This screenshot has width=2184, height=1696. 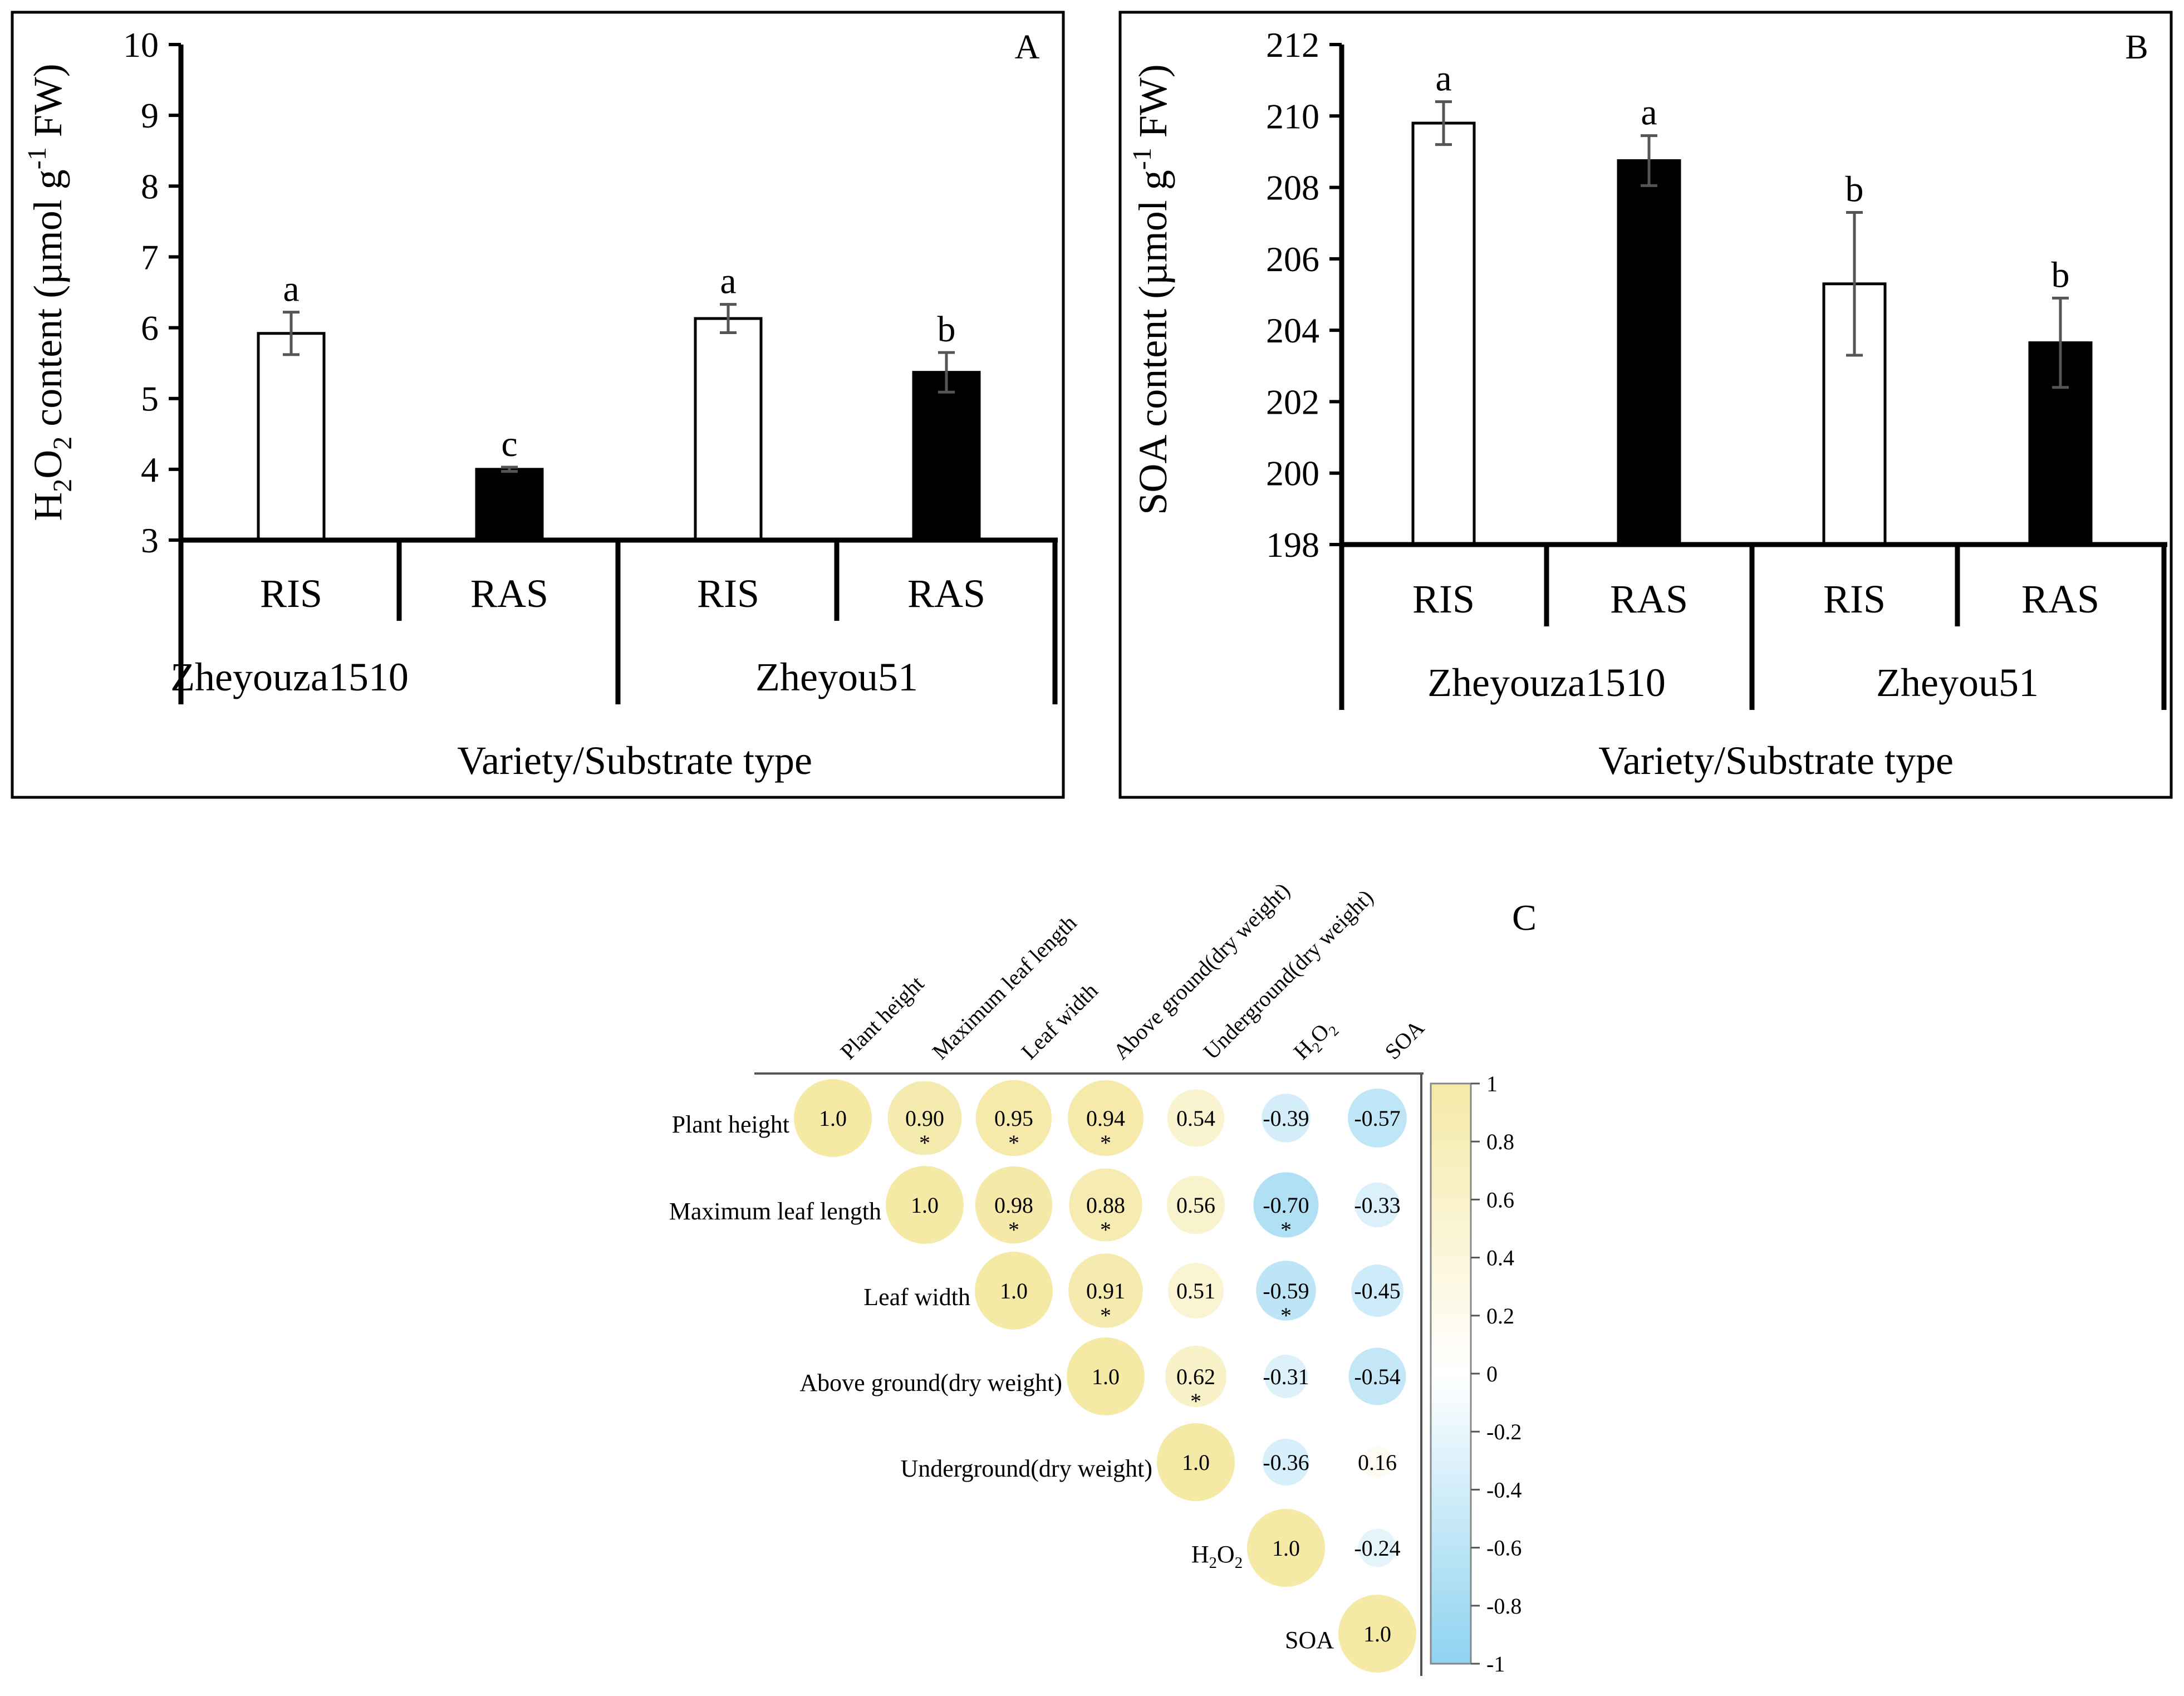 I want to click on correlation-value: 0.56, so click(x=1195, y=1206).